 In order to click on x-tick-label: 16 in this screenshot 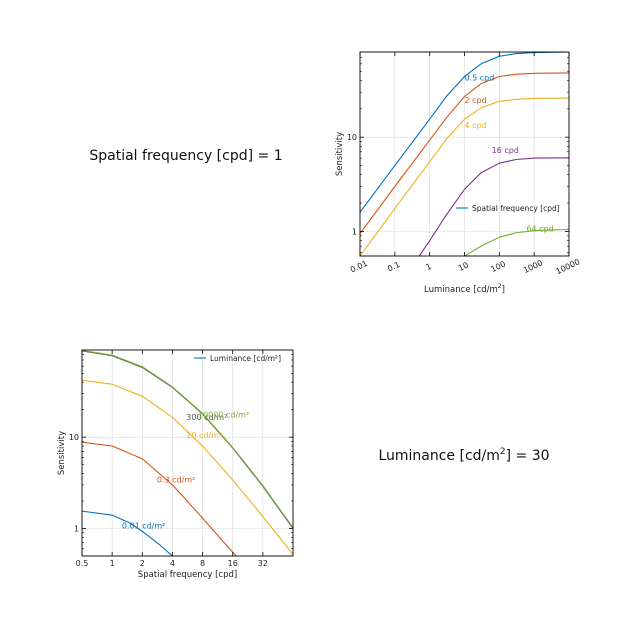, I will do `click(233, 563)`.